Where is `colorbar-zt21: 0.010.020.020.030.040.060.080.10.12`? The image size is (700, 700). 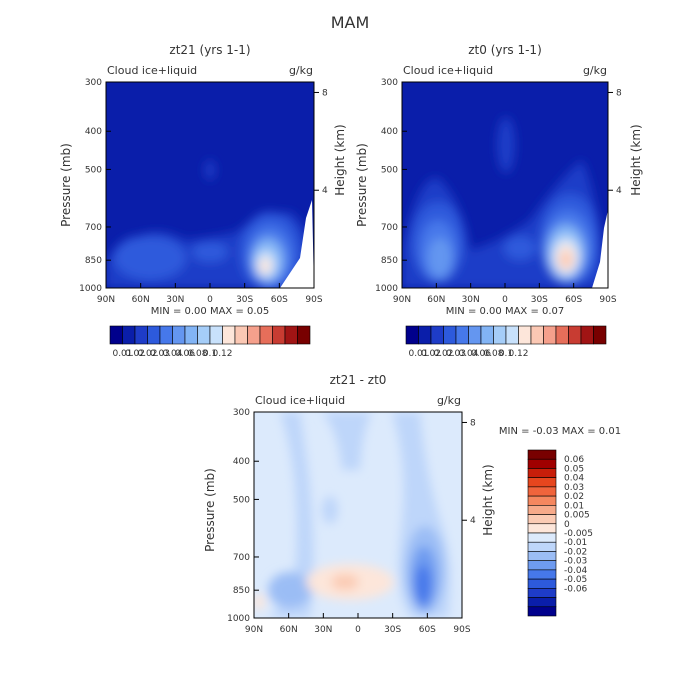
colorbar-zt21: 0.010.020.020.030.040.060.080.10.12 is located at coordinates (210, 342).